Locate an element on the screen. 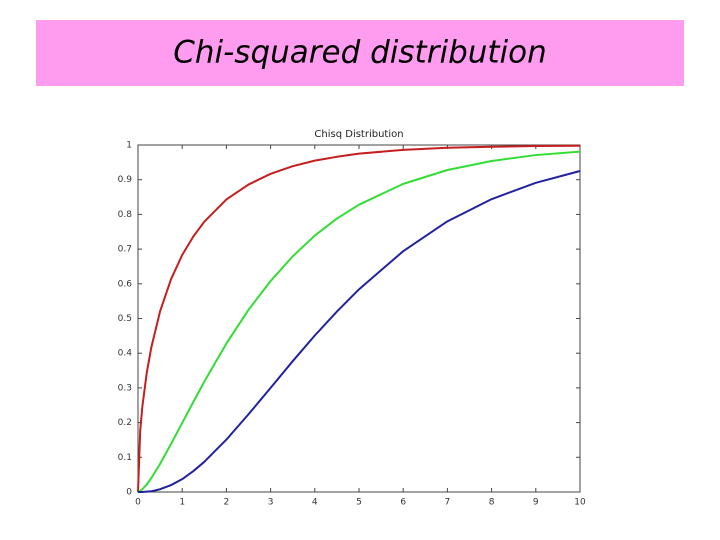 The width and height of the screenshot is (720, 540). y-tick-label: 0 is located at coordinates (129, 493).